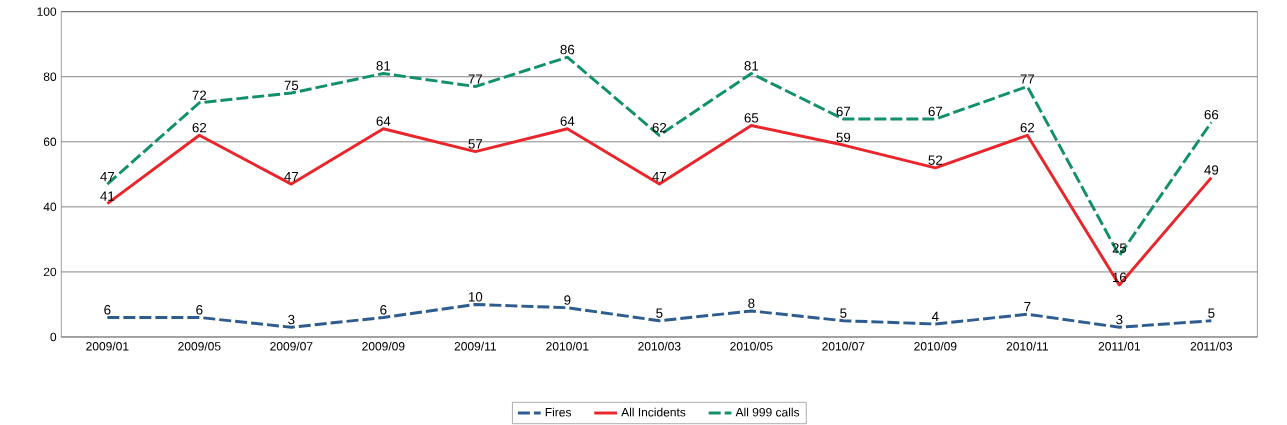  Describe the element at coordinates (751, 346) in the screenshot. I see `x-tick-label: 2010/05` at that location.